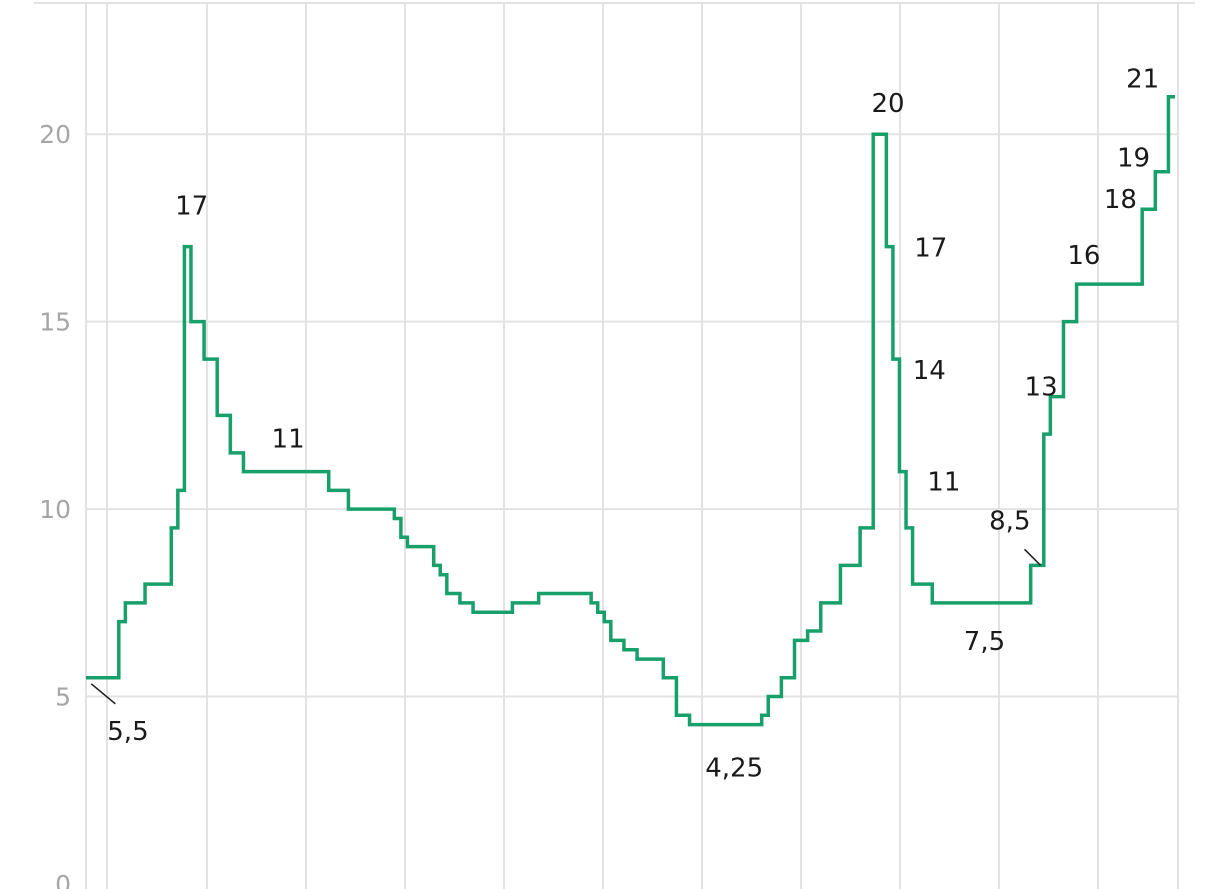 The height and width of the screenshot is (889, 1227). What do you see at coordinates (288, 440) in the screenshot?
I see `data-label-2: 11` at bounding box center [288, 440].